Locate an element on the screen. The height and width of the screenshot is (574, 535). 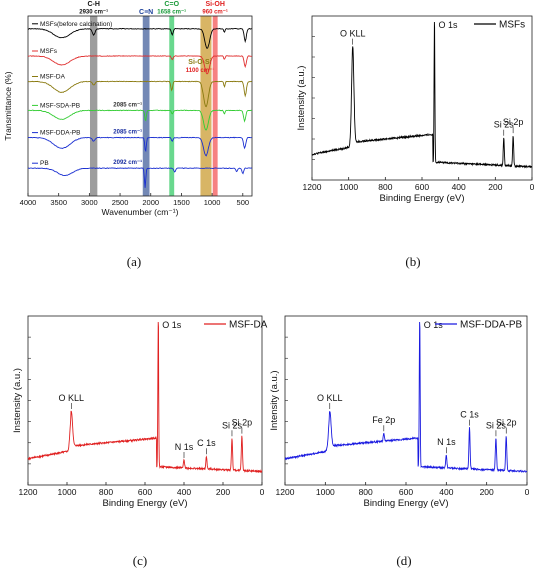
xps-peak-label-1-0: O KLL is located at coordinates (353, 34).